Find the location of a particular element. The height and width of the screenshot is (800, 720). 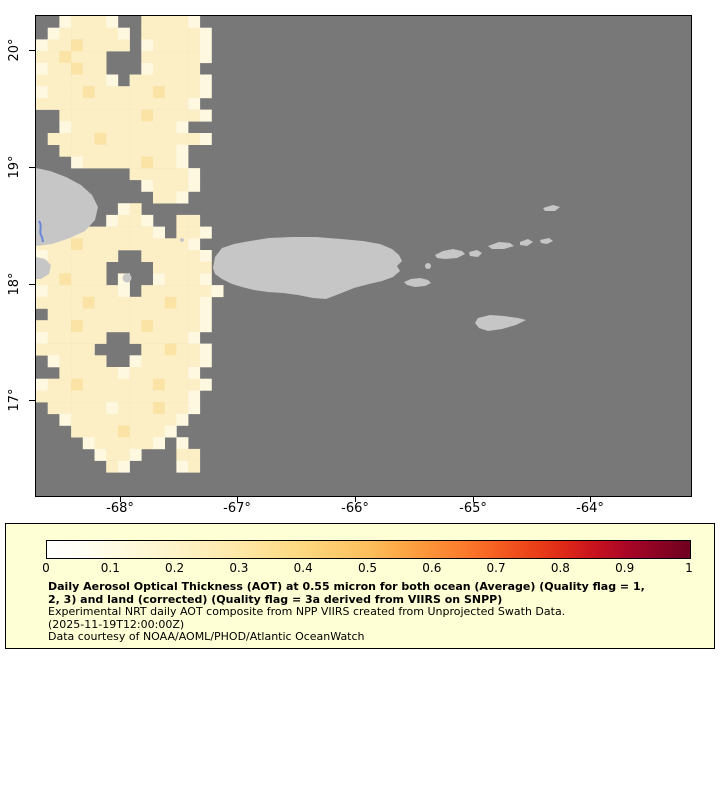

land-anegada is located at coordinates (551, 208).